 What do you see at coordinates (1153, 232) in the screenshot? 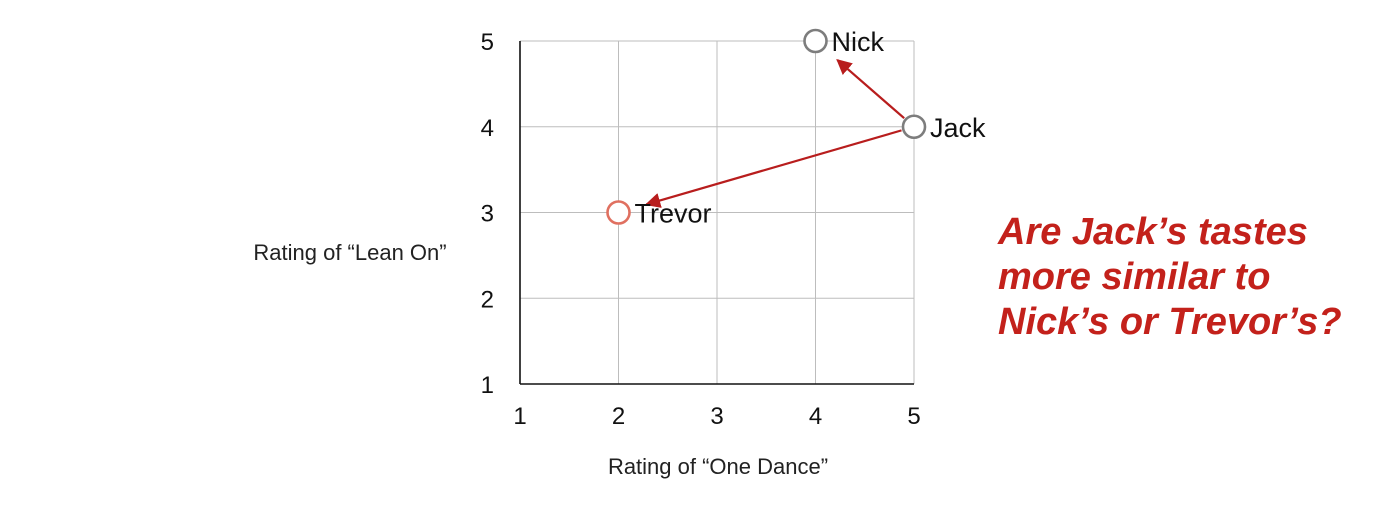
I see `question-line-1: Are Jack’s tastes` at bounding box center [1153, 232].